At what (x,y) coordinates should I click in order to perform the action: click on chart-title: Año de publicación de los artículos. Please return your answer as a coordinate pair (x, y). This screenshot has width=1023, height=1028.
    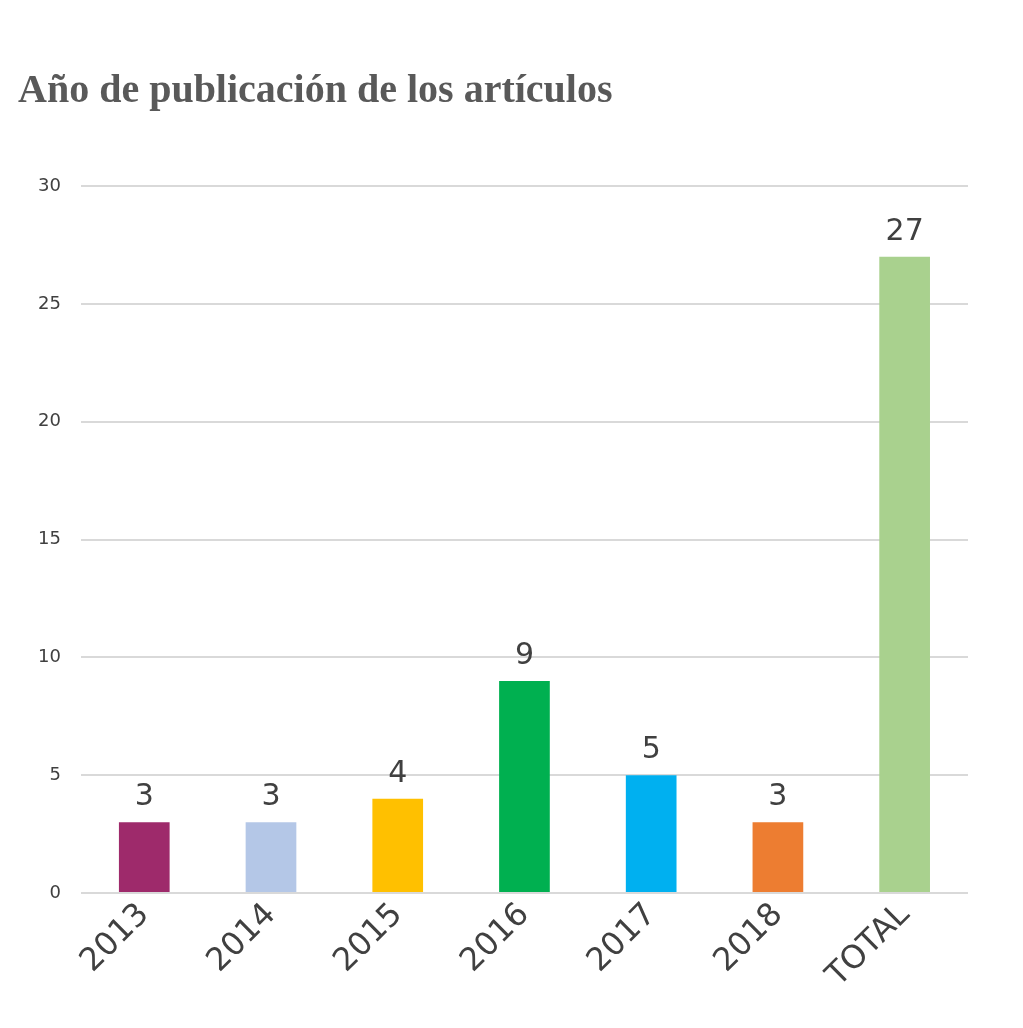
    Looking at the image, I should click on (315, 89).